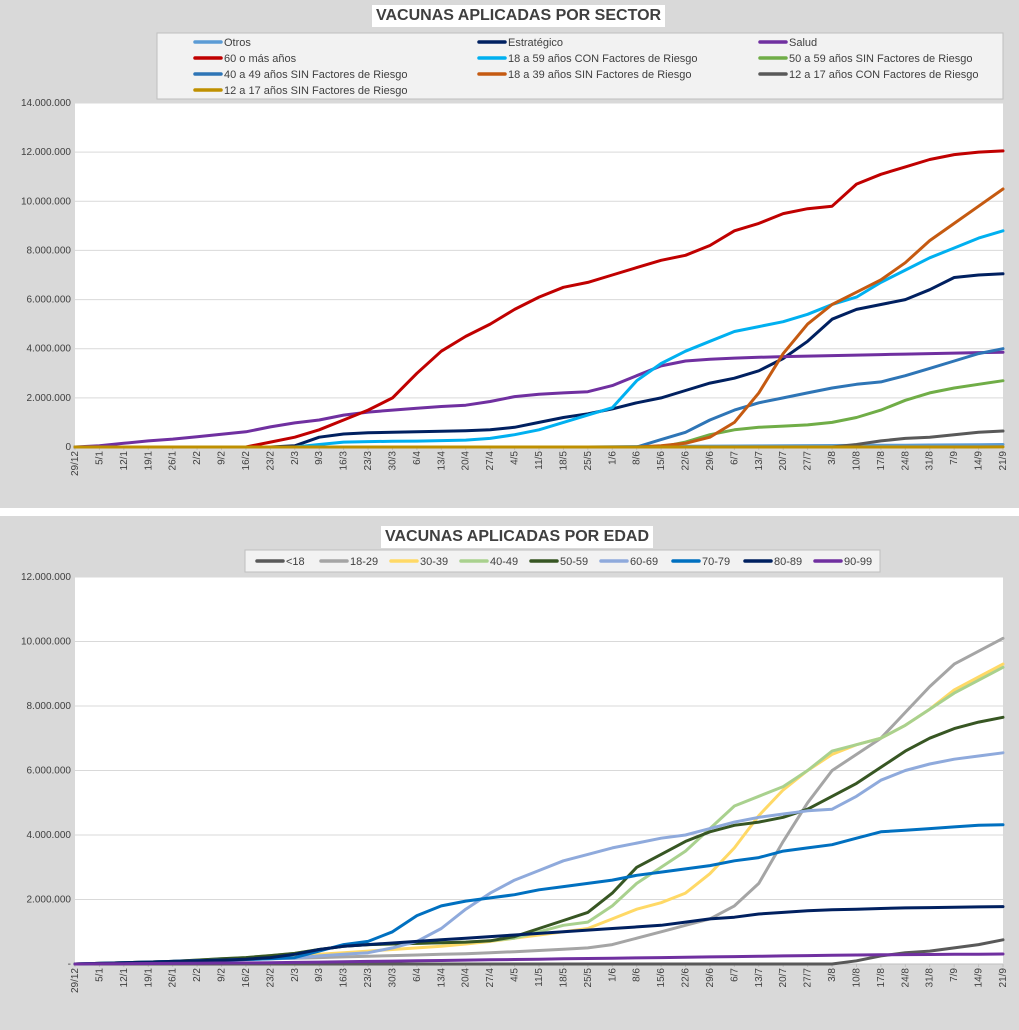 The image size is (1019, 1030). Describe the element at coordinates (788, 562) in the screenshot. I see `legend-label: 80-89` at that location.